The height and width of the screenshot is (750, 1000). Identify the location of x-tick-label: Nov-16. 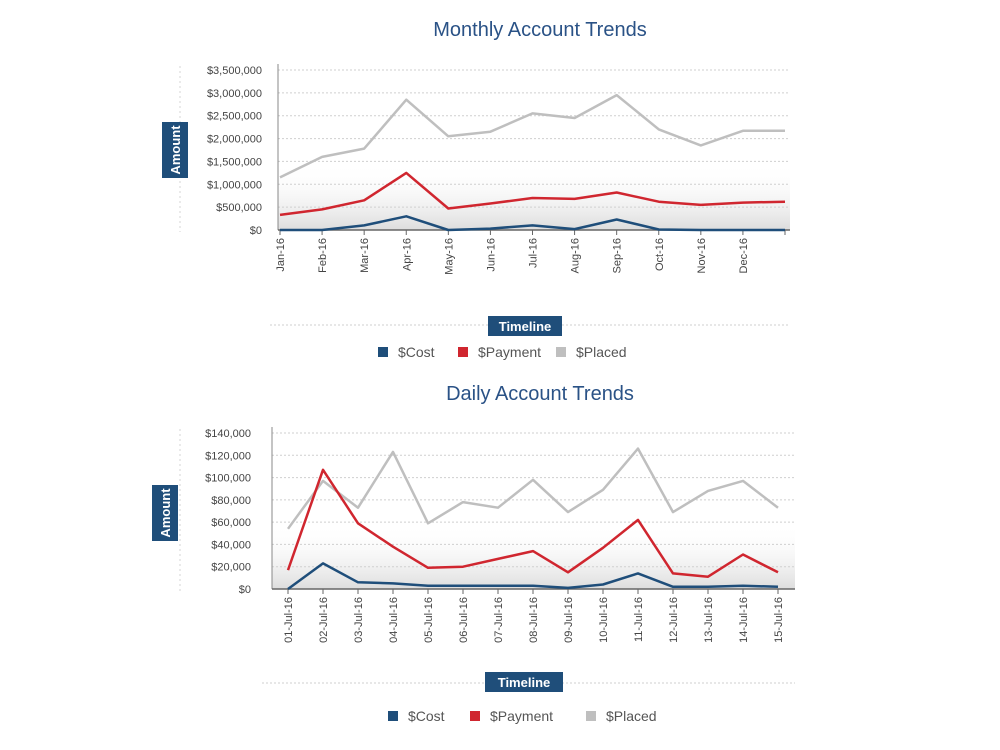
(702, 255).